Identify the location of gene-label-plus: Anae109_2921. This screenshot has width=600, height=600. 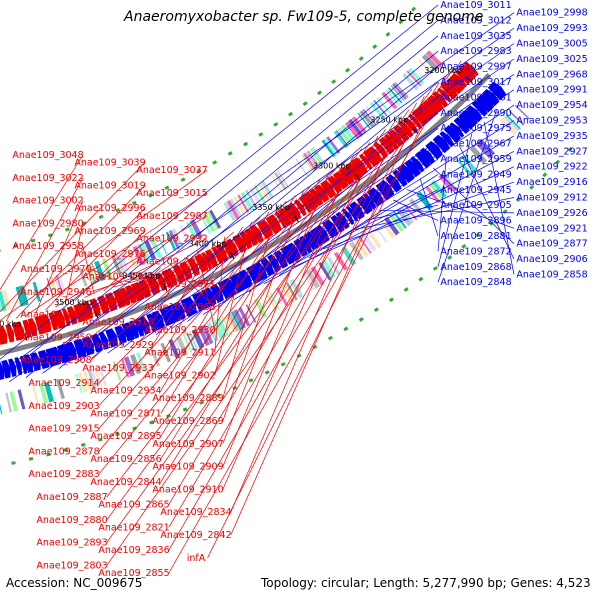
(551, 228).